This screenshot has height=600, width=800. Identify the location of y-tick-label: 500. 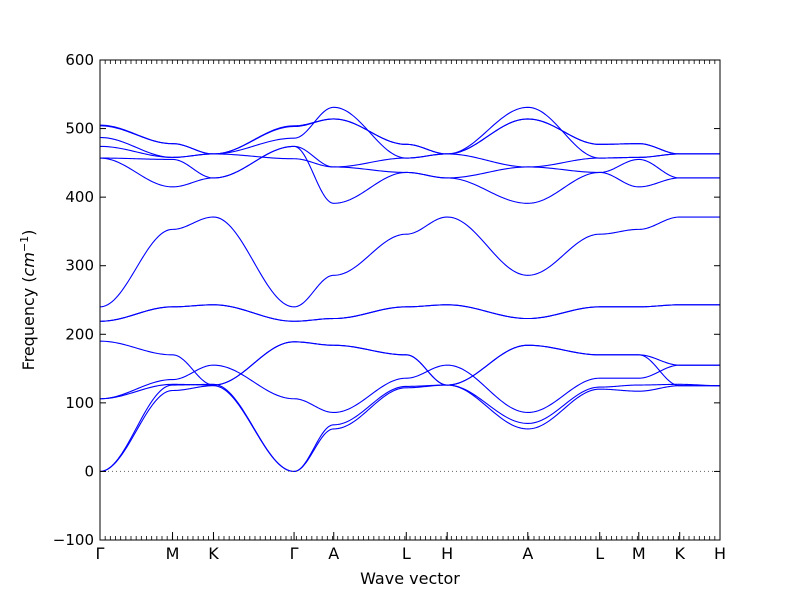
(79, 129).